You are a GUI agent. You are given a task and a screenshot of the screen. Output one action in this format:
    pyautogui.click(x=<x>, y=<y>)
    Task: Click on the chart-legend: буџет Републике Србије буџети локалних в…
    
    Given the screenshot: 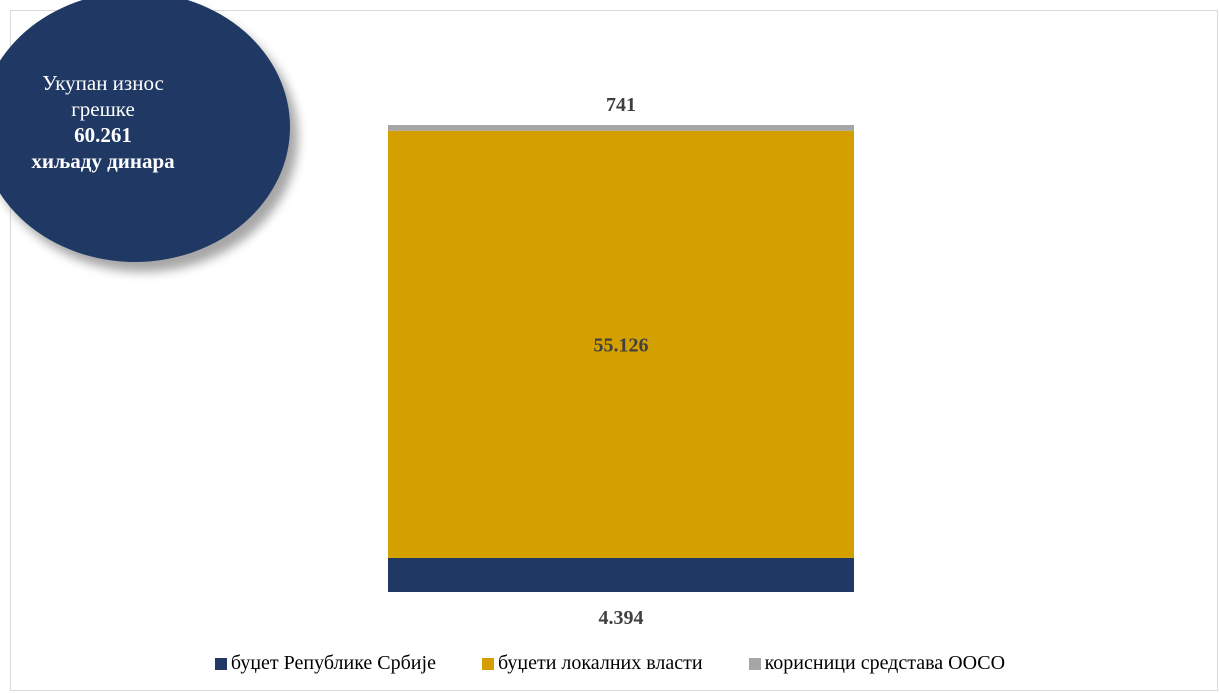 What is the action you would take?
    pyautogui.click(x=610, y=663)
    